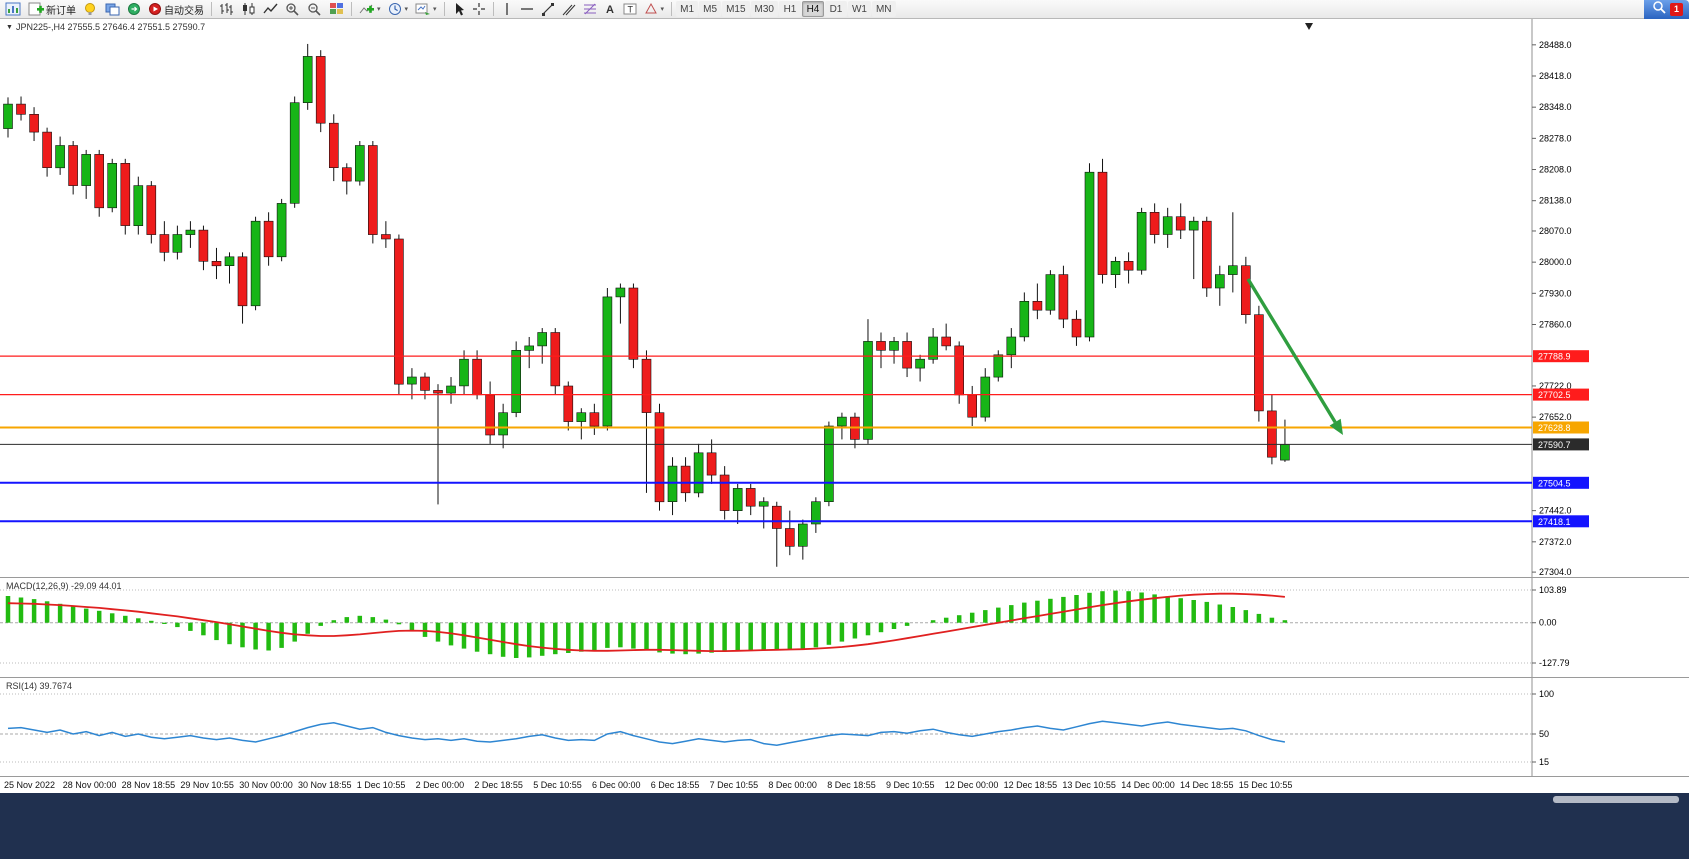 Image resolution: width=1689 pixels, height=859 pixels. Describe the element at coordinates (30, 785) in the screenshot. I see `time-label: 25 Nov 2022` at that location.